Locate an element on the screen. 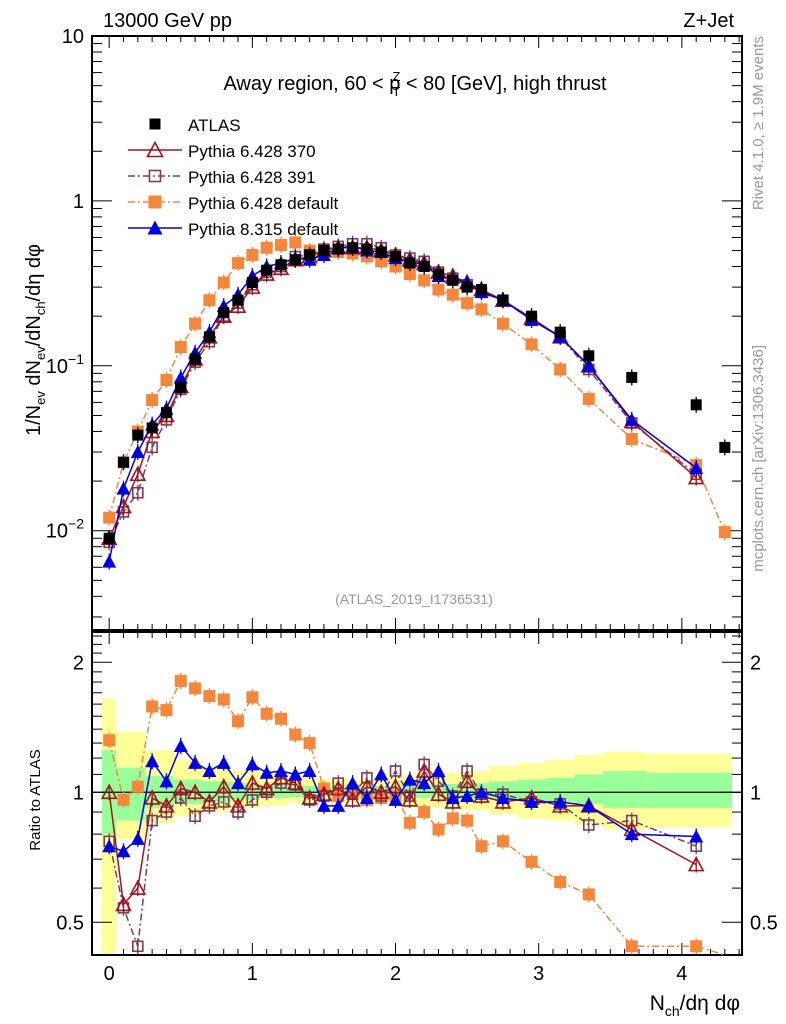 The width and height of the screenshot is (786, 1024). rivet-version-label: Rivet 4.1.0, ≥ 1.9M events is located at coordinates (758, 123).